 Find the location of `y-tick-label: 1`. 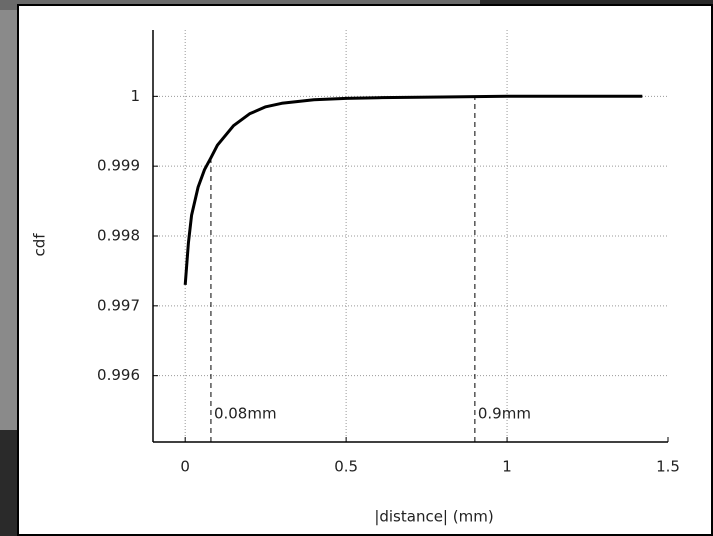

y-tick-label: 1 is located at coordinates (135, 96).